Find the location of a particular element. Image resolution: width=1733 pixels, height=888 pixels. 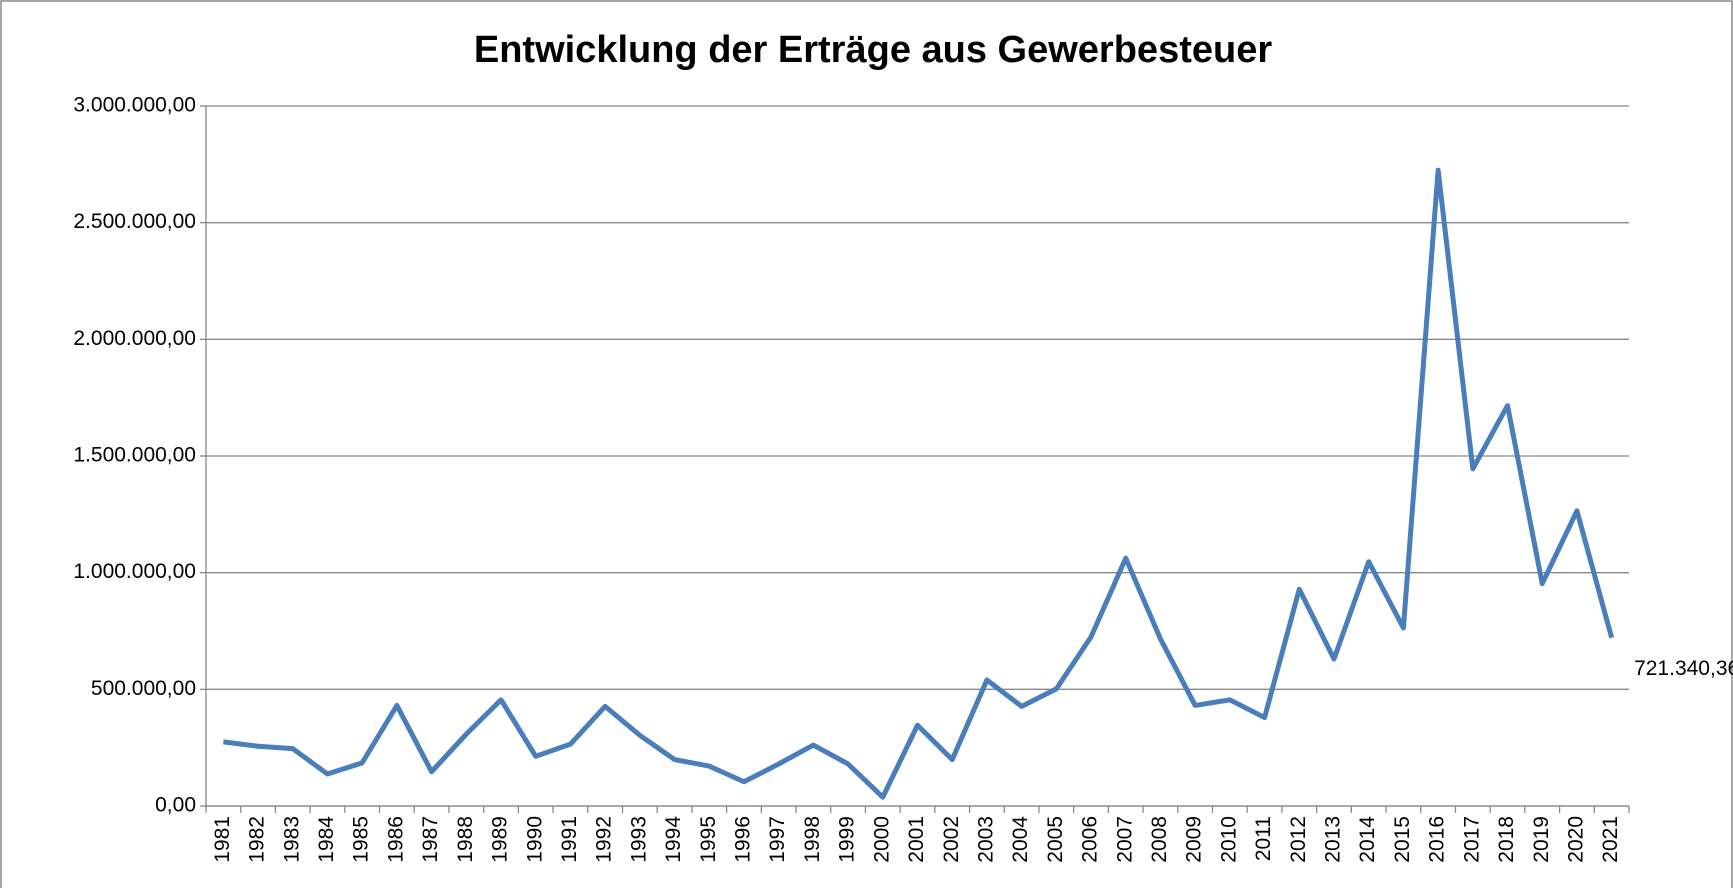

x-tick-label: 2007 is located at coordinates (1124, 839).